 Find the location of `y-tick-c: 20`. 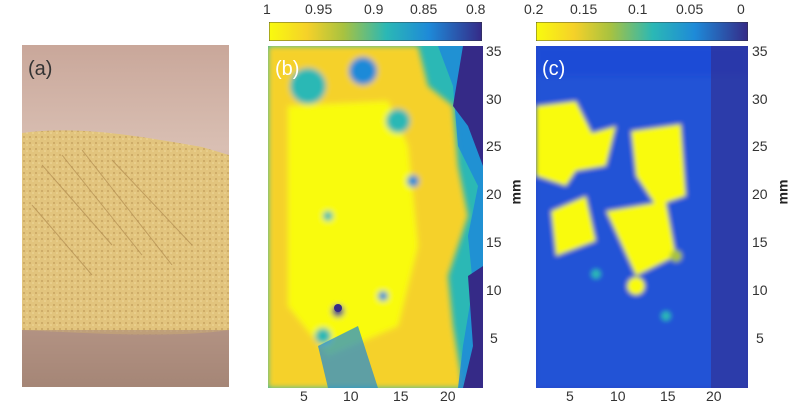

y-tick-c: 20 is located at coordinates (760, 194).